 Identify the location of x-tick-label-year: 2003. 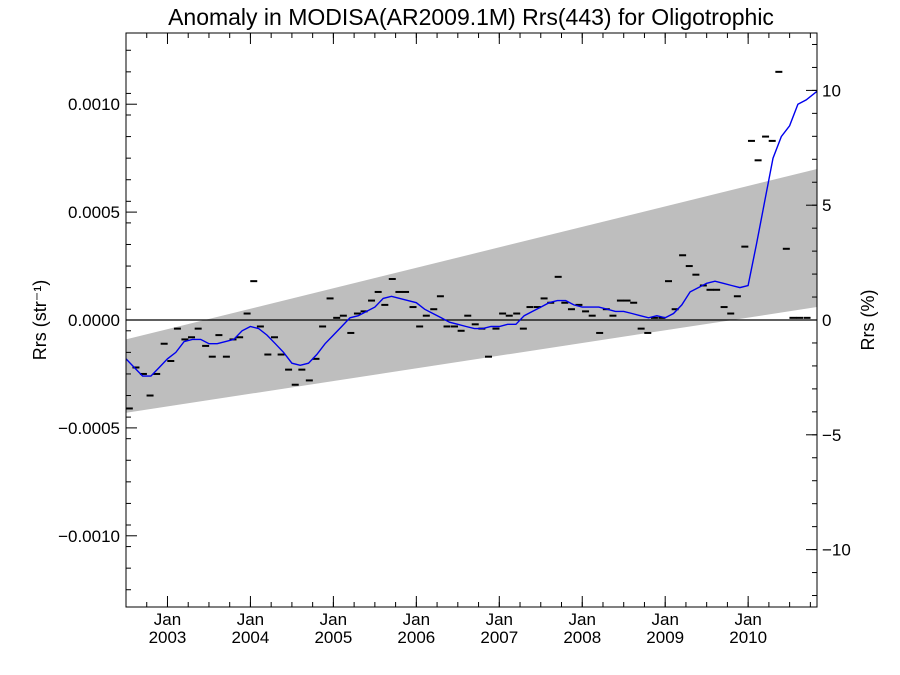
(168, 637).